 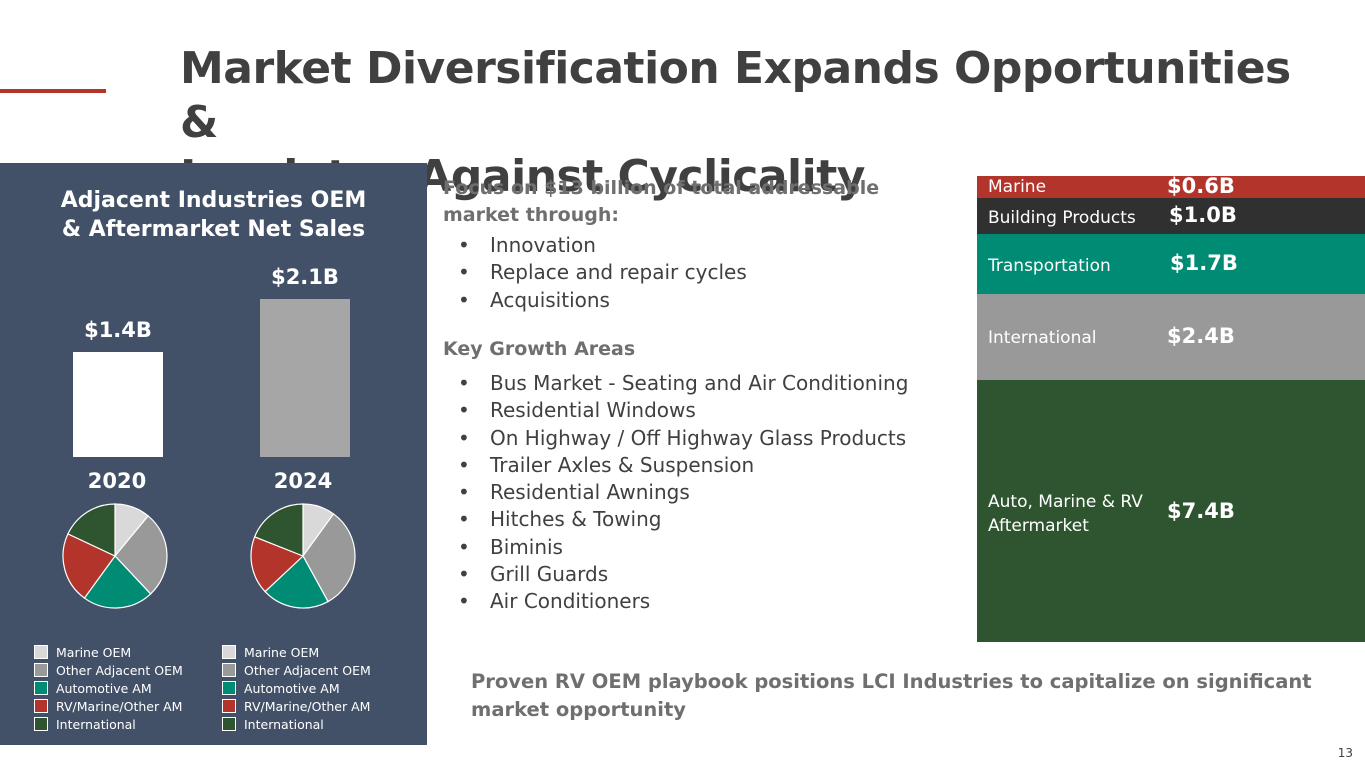 I want to click on growth-bullet: Residential Awnings, so click(x=683, y=493).